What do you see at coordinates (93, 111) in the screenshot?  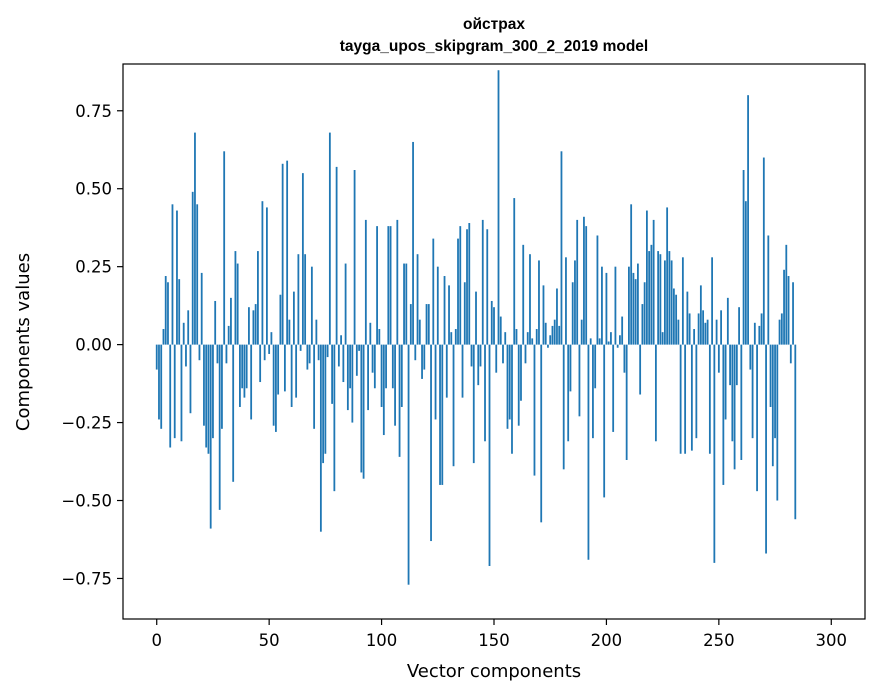 I see `y-tick-label: 0.75` at bounding box center [93, 111].